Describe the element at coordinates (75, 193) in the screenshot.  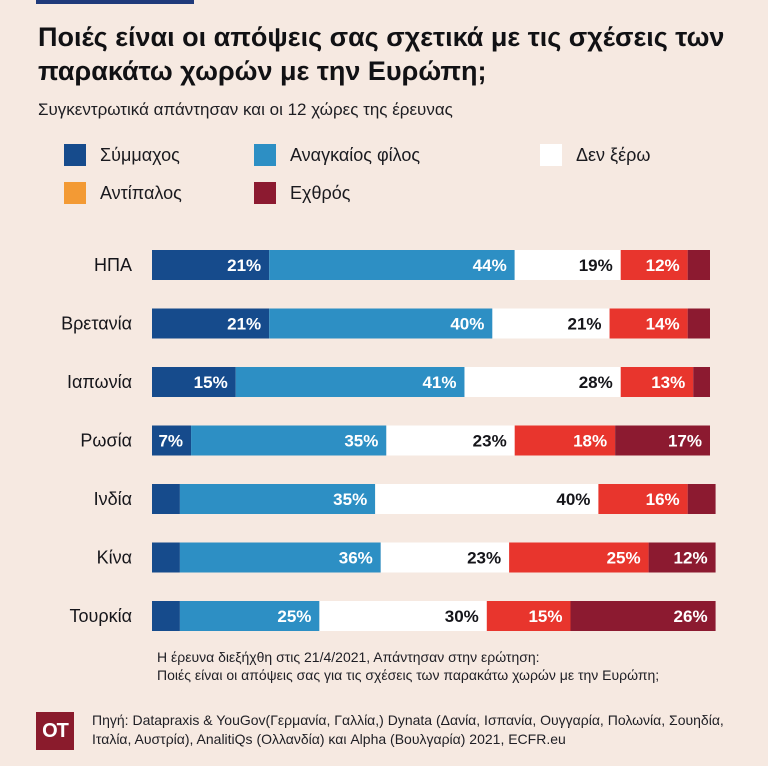
I see `legend-swatch-rival` at that location.